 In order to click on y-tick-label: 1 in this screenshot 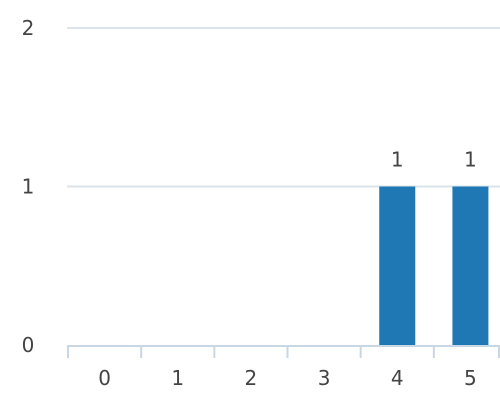, I will do `click(28, 187)`.